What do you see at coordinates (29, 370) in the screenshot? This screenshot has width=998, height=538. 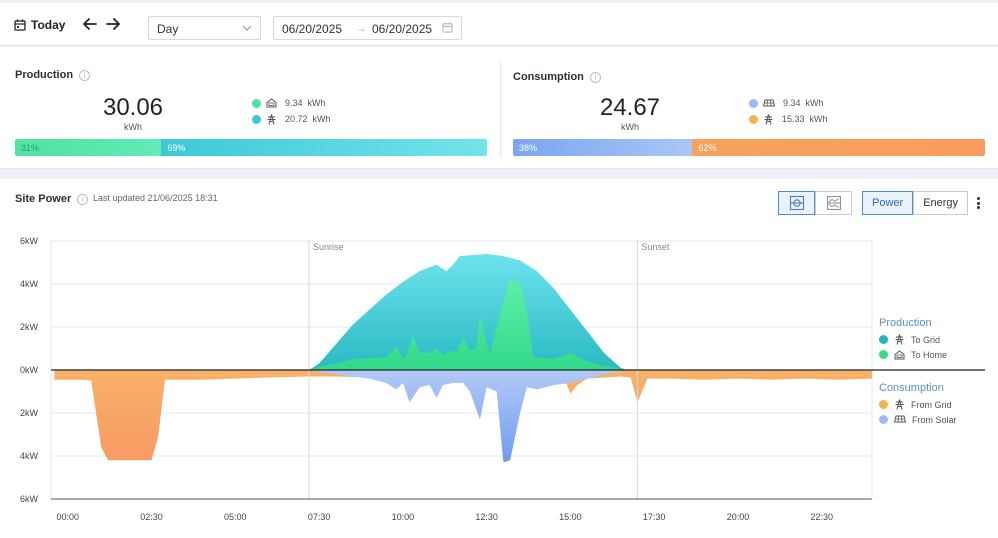 I see `y-tick-label: 0kW` at bounding box center [29, 370].